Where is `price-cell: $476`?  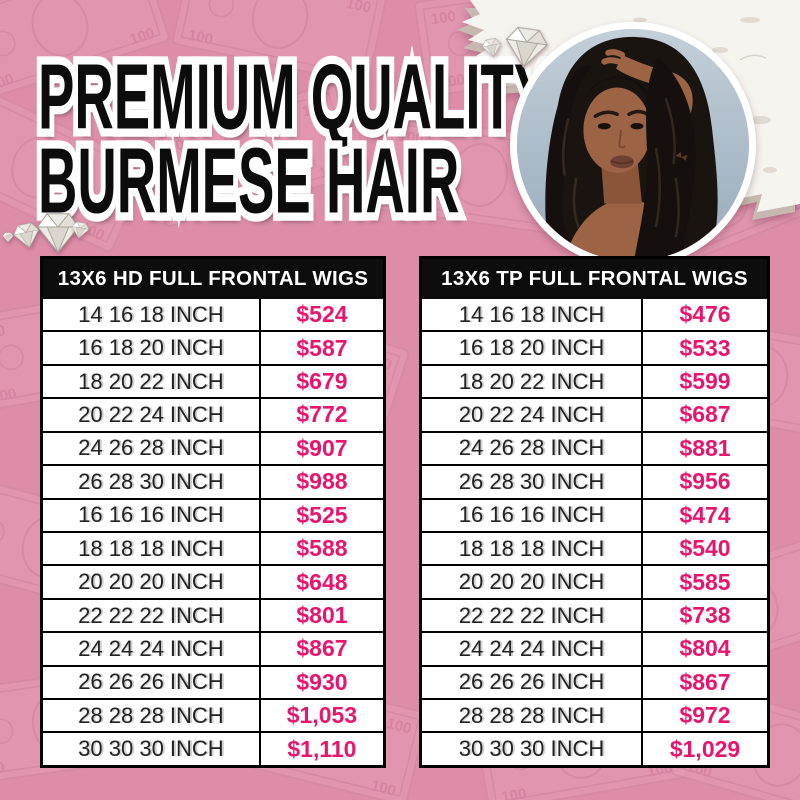 price-cell: $476 is located at coordinates (705, 314).